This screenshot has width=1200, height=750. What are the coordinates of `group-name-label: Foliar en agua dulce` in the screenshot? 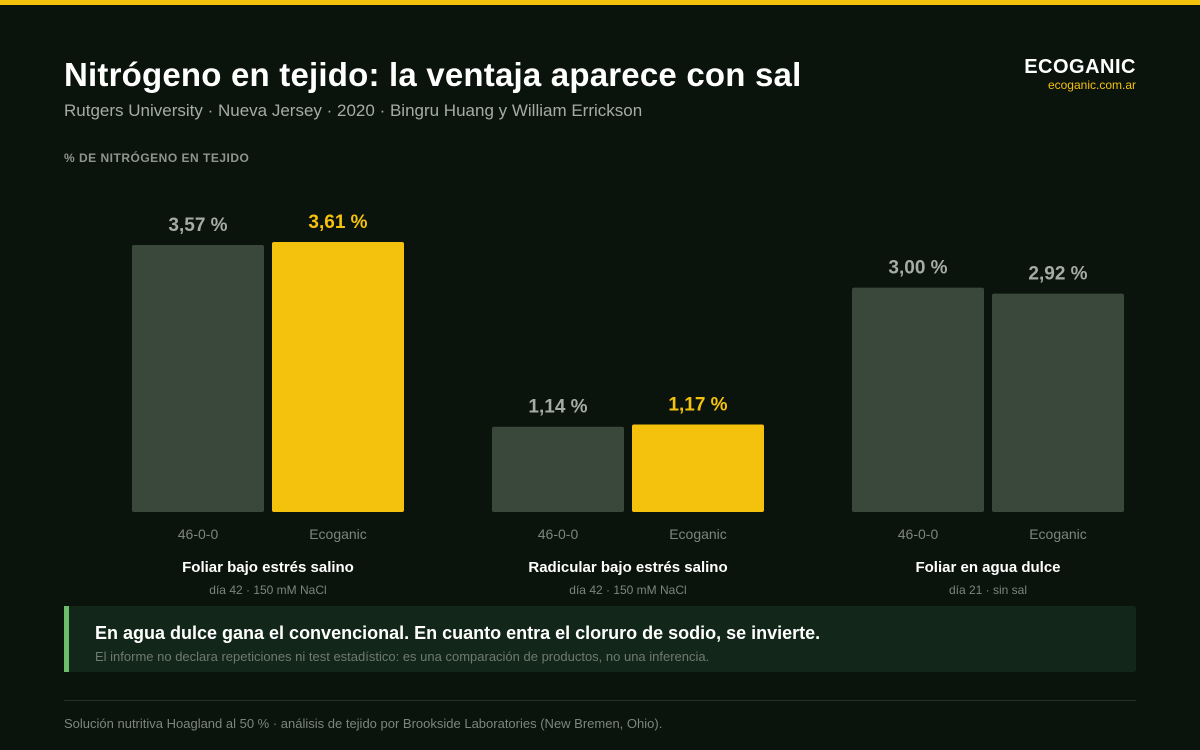 It's located at (987, 567).